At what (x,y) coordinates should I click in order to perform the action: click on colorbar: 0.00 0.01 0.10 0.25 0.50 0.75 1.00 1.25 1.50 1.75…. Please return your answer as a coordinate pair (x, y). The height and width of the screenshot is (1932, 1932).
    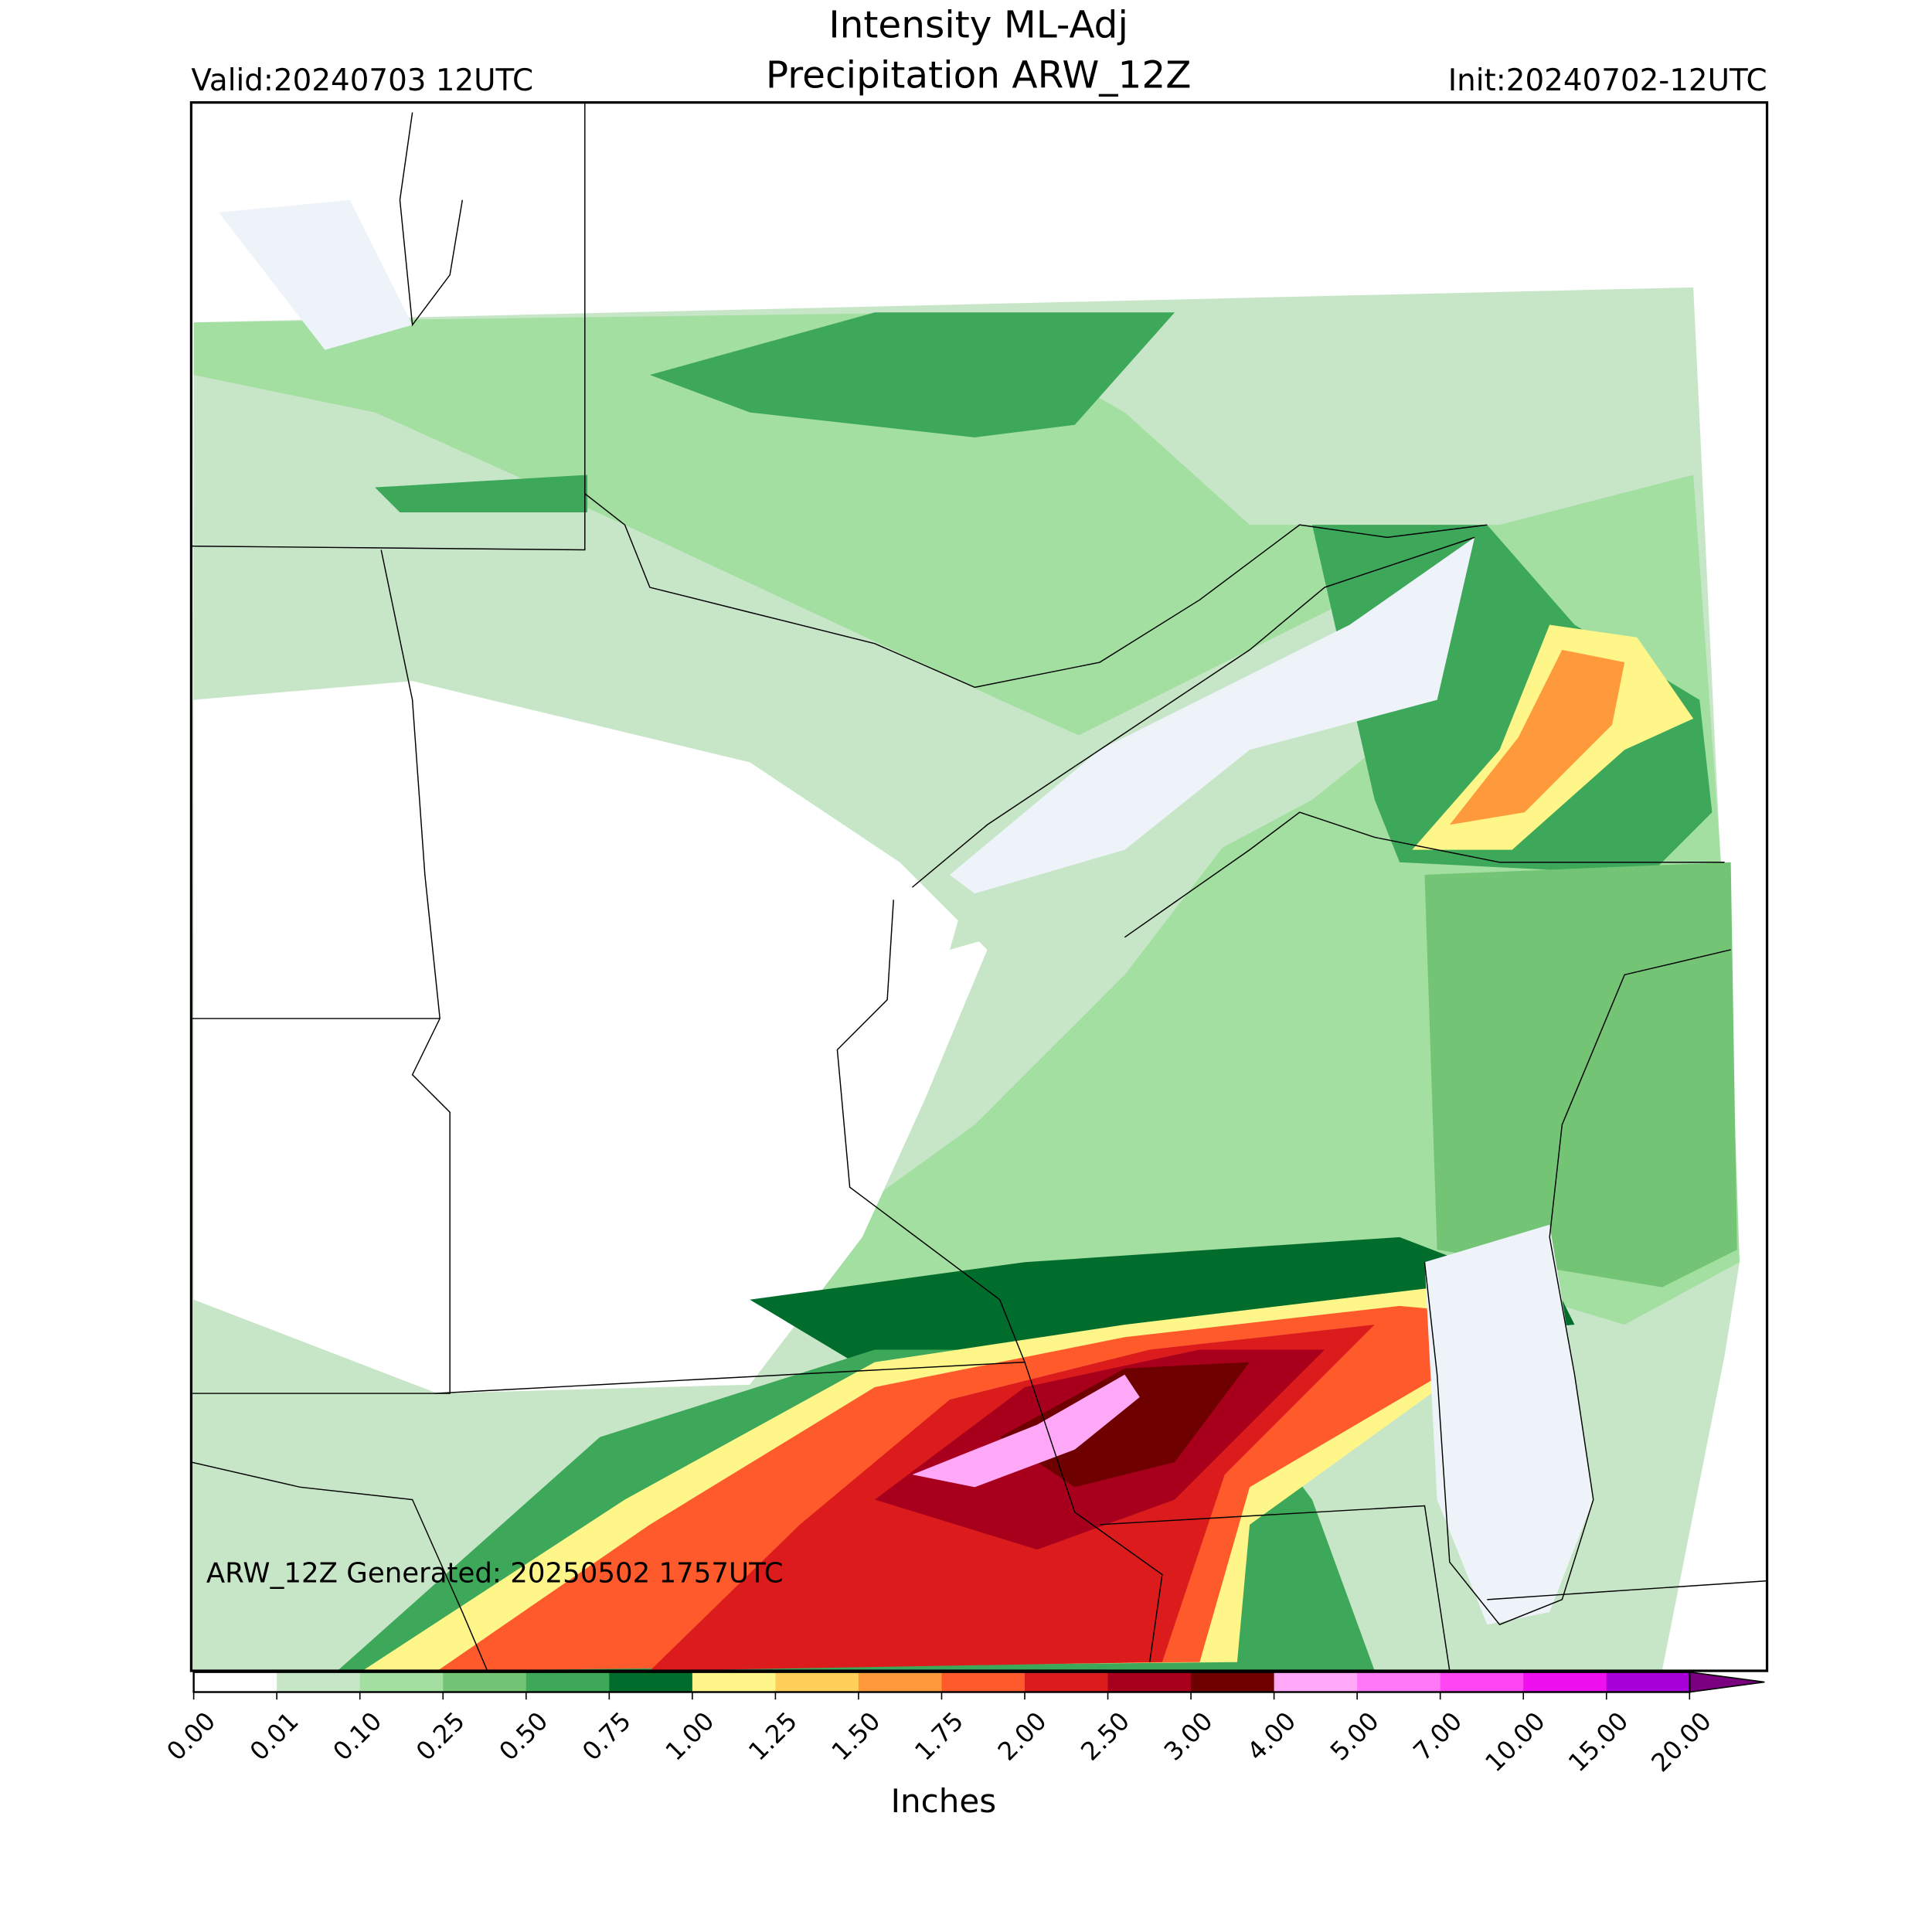
    Looking at the image, I should click on (963, 1724).